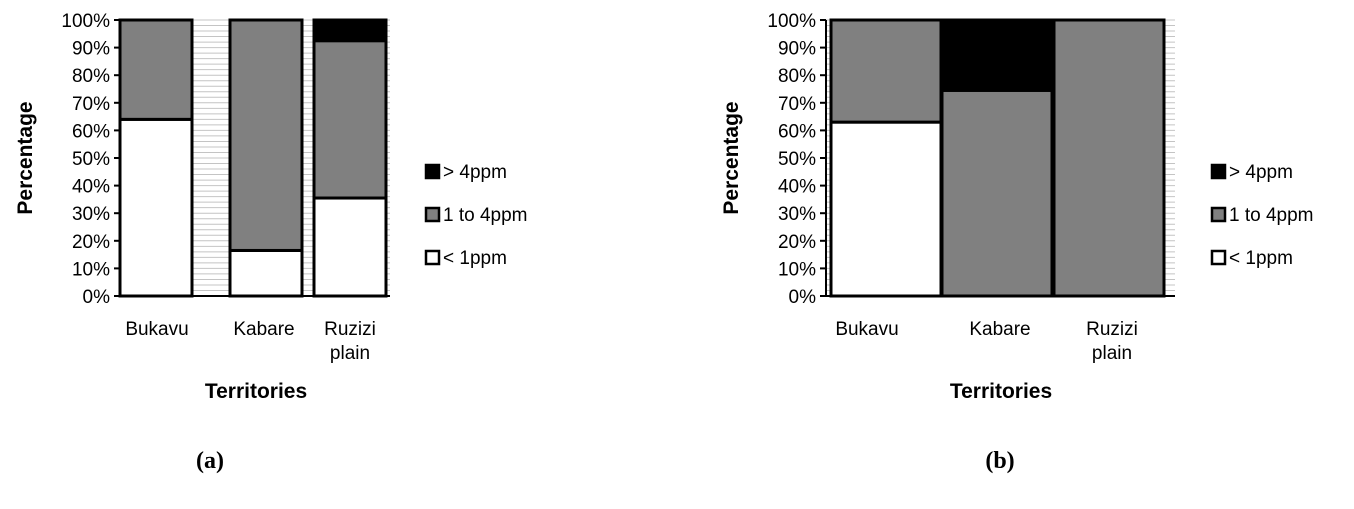 Image resolution: width=1354 pixels, height=509 pixels. What do you see at coordinates (210, 461) in the screenshot?
I see `panel-label: (a)` at bounding box center [210, 461].